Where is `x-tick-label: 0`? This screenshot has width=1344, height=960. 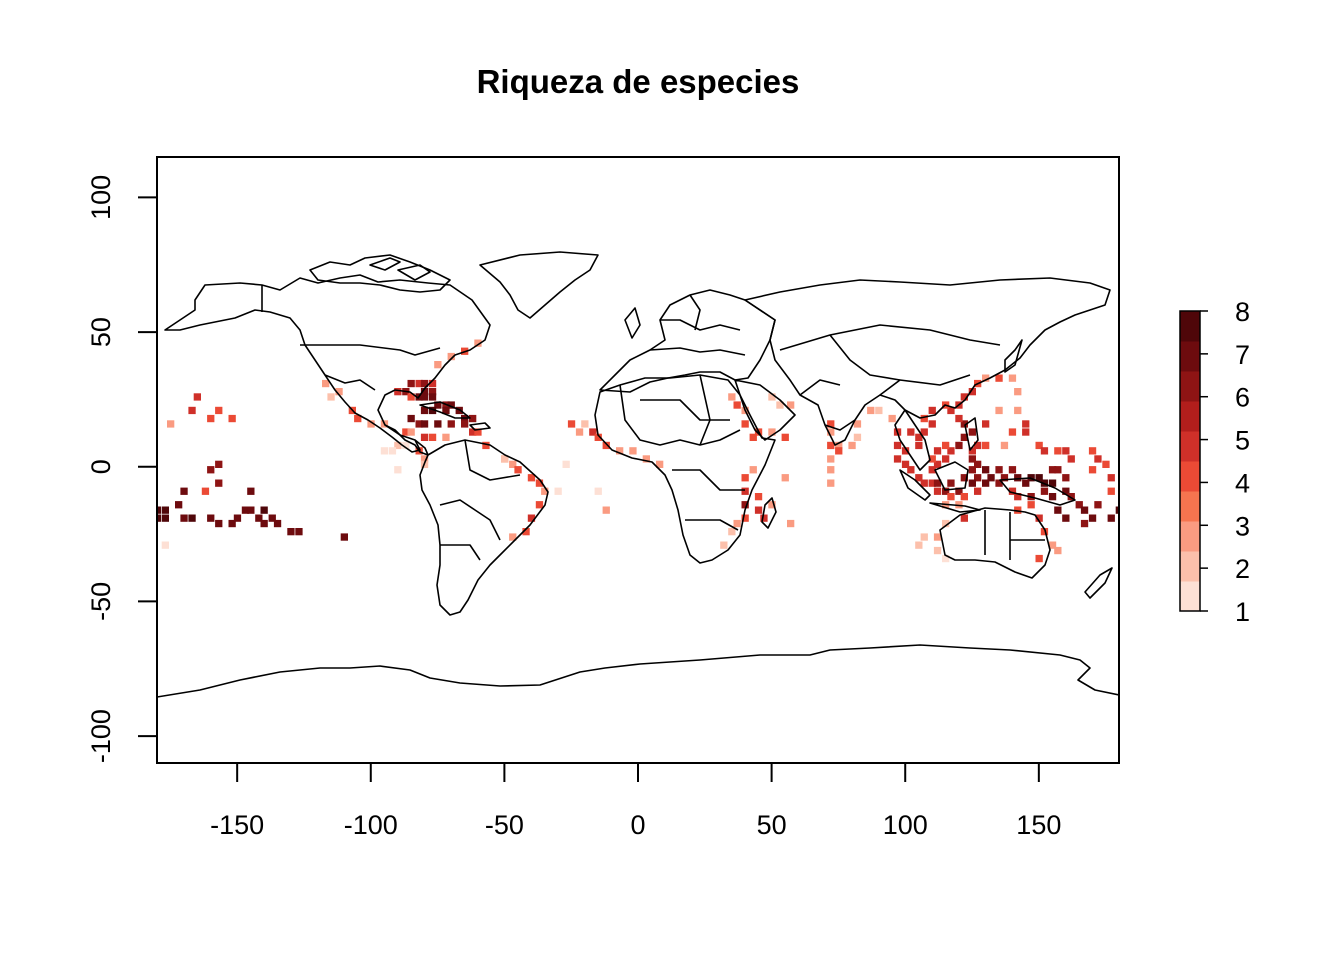 x-tick-label: 0 is located at coordinates (637, 825).